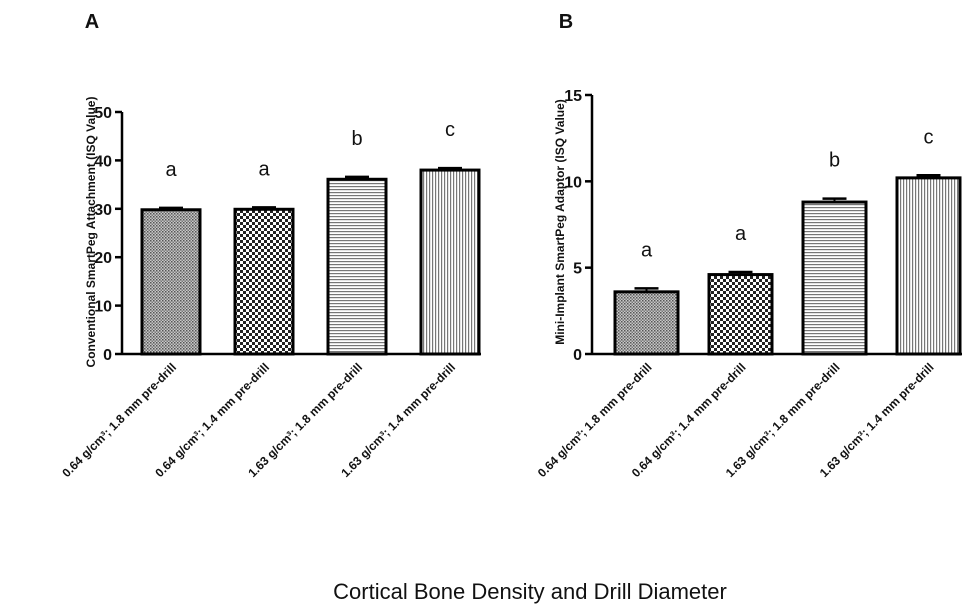 This screenshot has width=977, height=609. I want to click on y-tick-label: 50, so click(103, 113).